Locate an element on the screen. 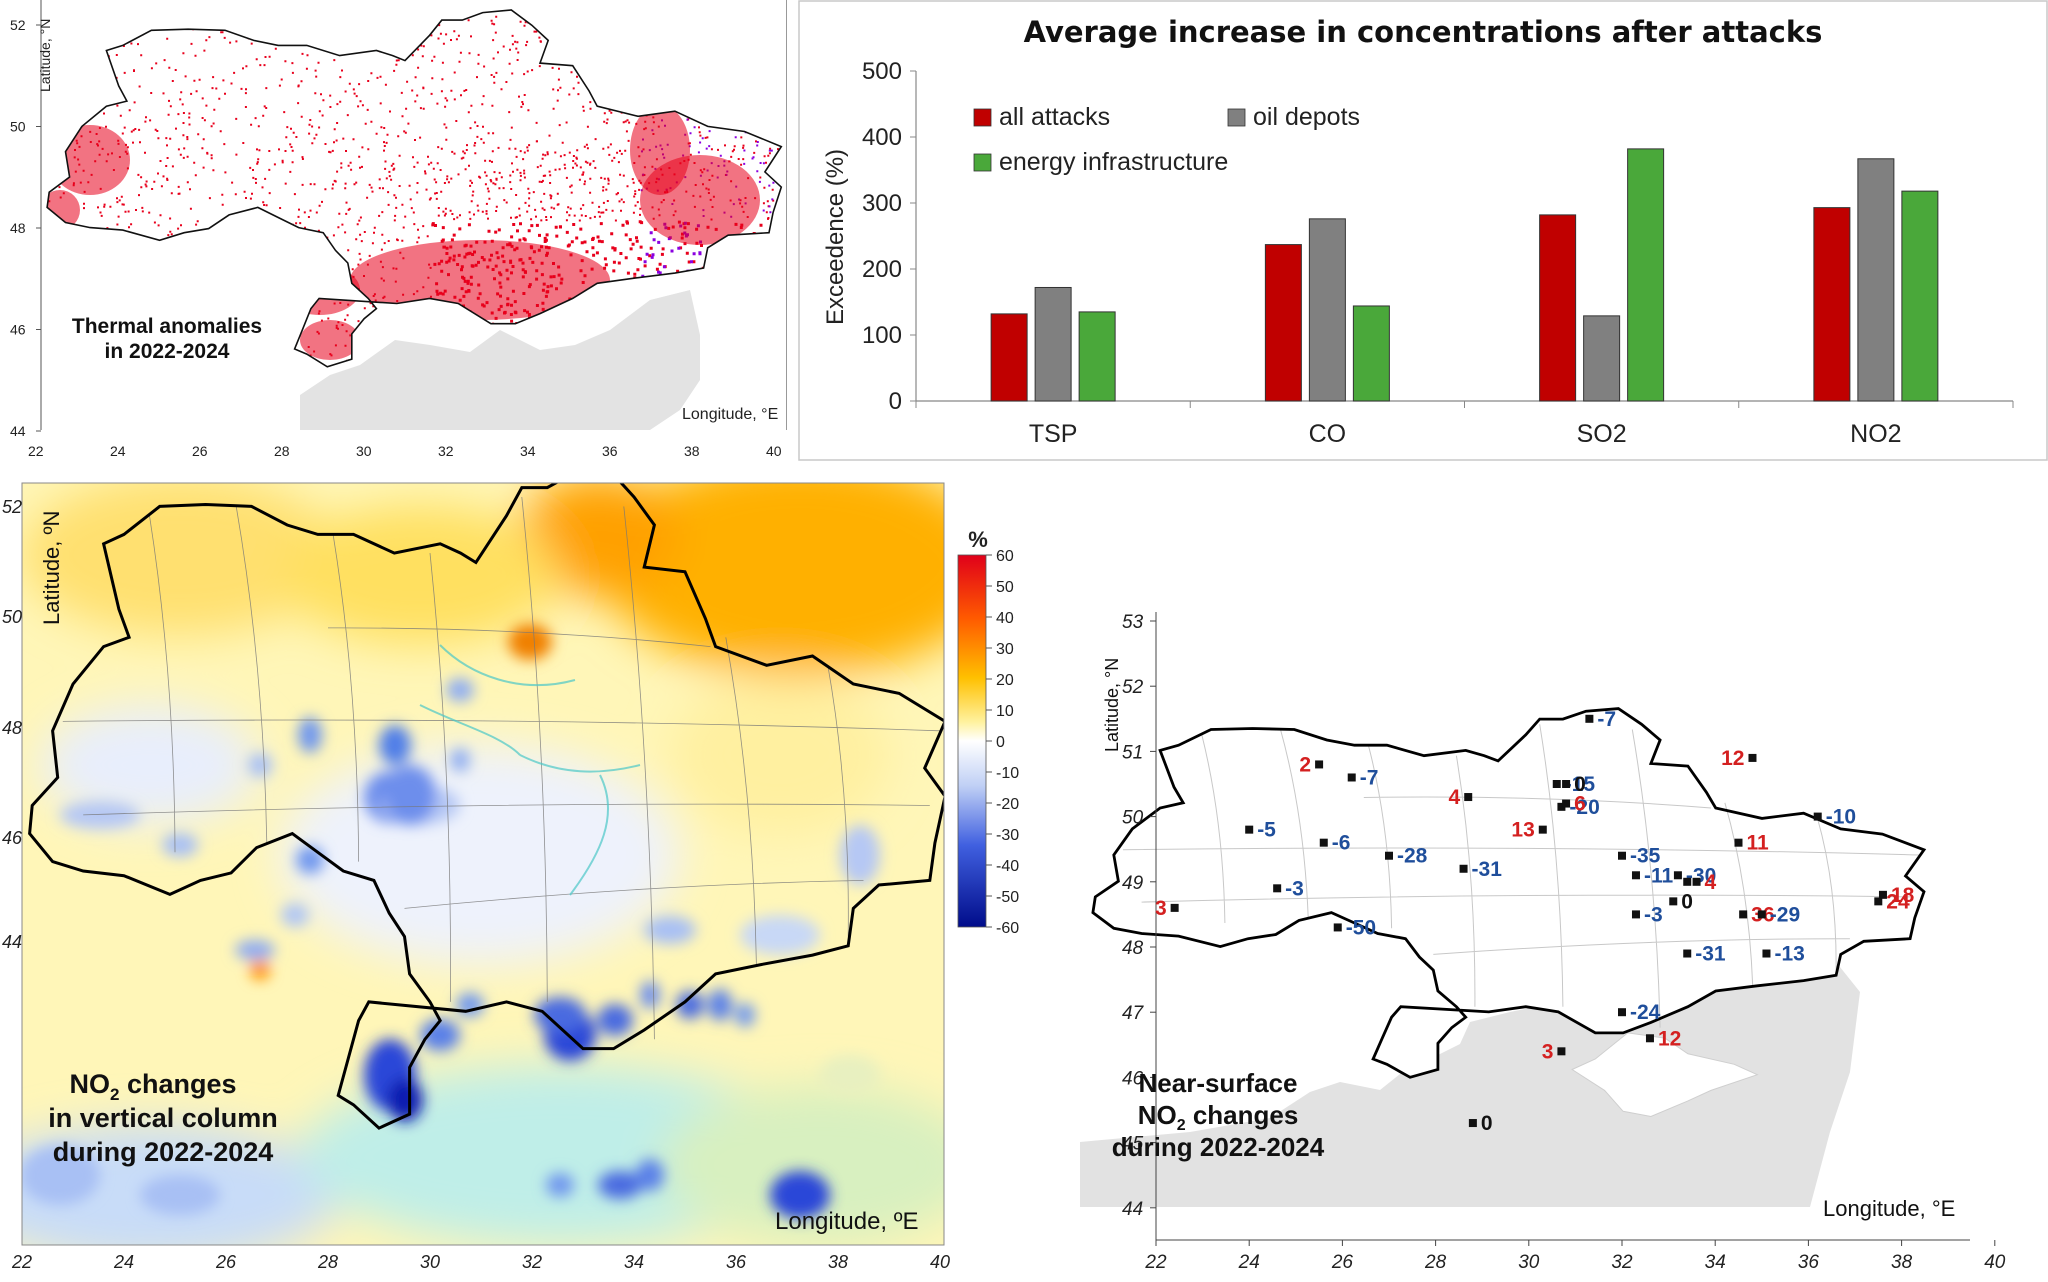 The width and height of the screenshot is (2048, 1282). station-value-label: -13 is located at coordinates (1789, 954).